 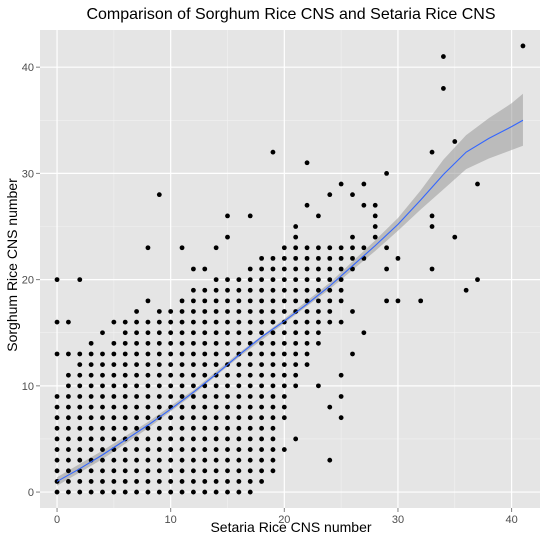 What do you see at coordinates (28, 281) in the screenshot?
I see `y-tick-label: 20` at bounding box center [28, 281].